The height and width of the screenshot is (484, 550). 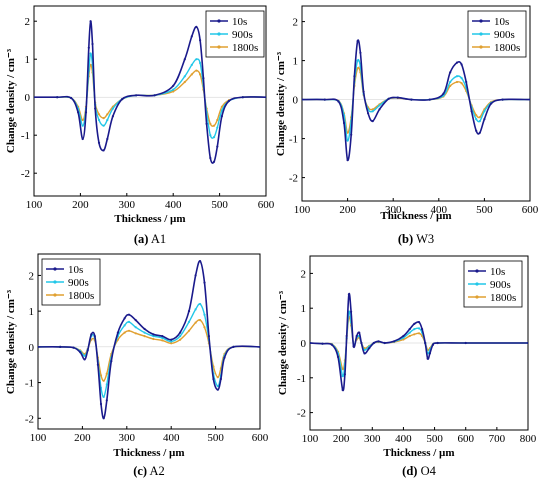 What do you see at coordinates (439, 210) in the screenshot?
I see `x-tick-label-b-3: 400` at bounding box center [439, 210].